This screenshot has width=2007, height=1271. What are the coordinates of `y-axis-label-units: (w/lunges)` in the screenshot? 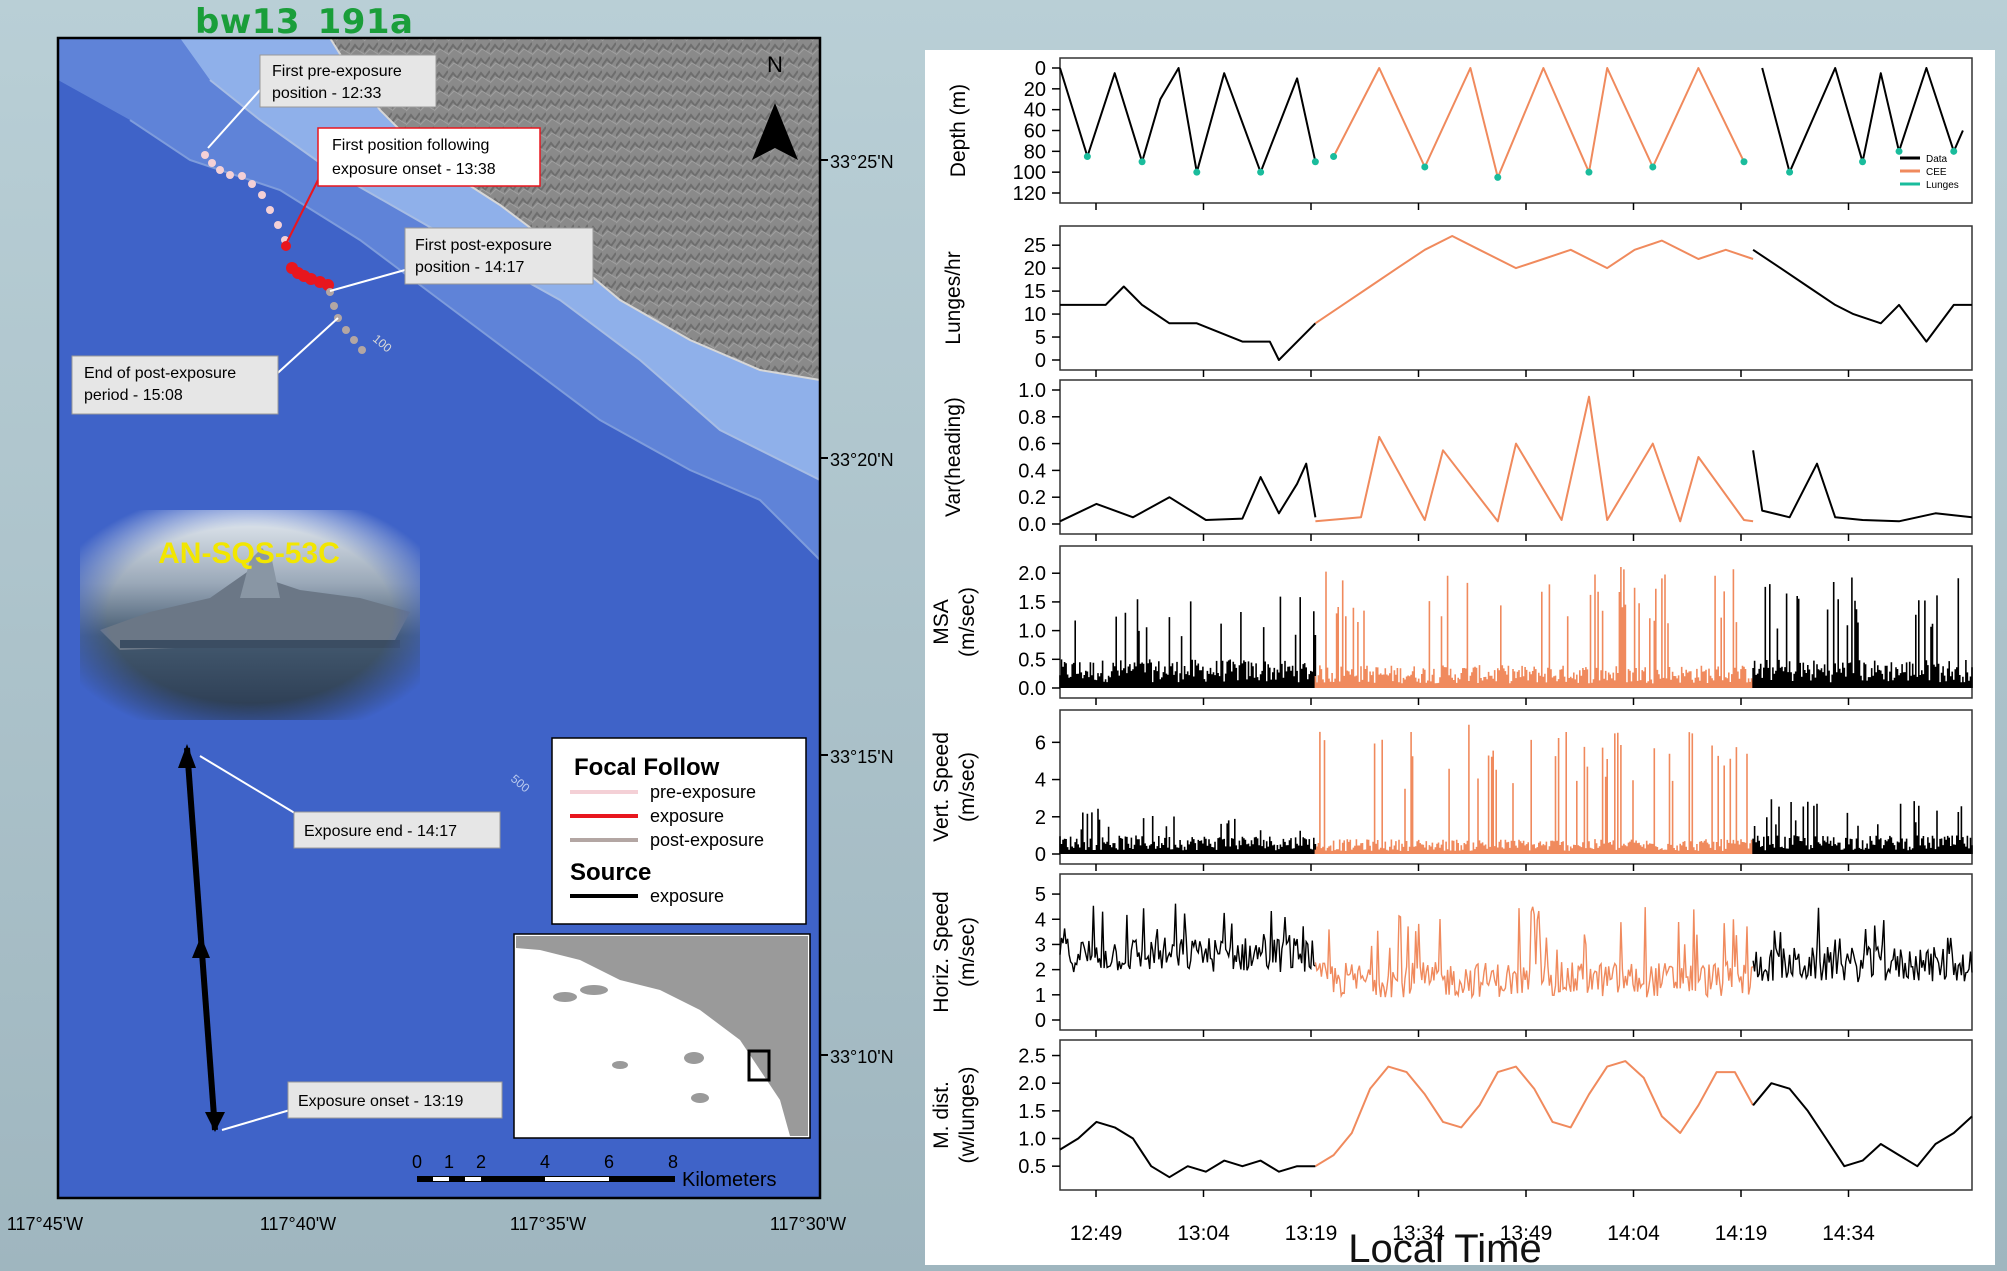 It's located at (967, 1115).